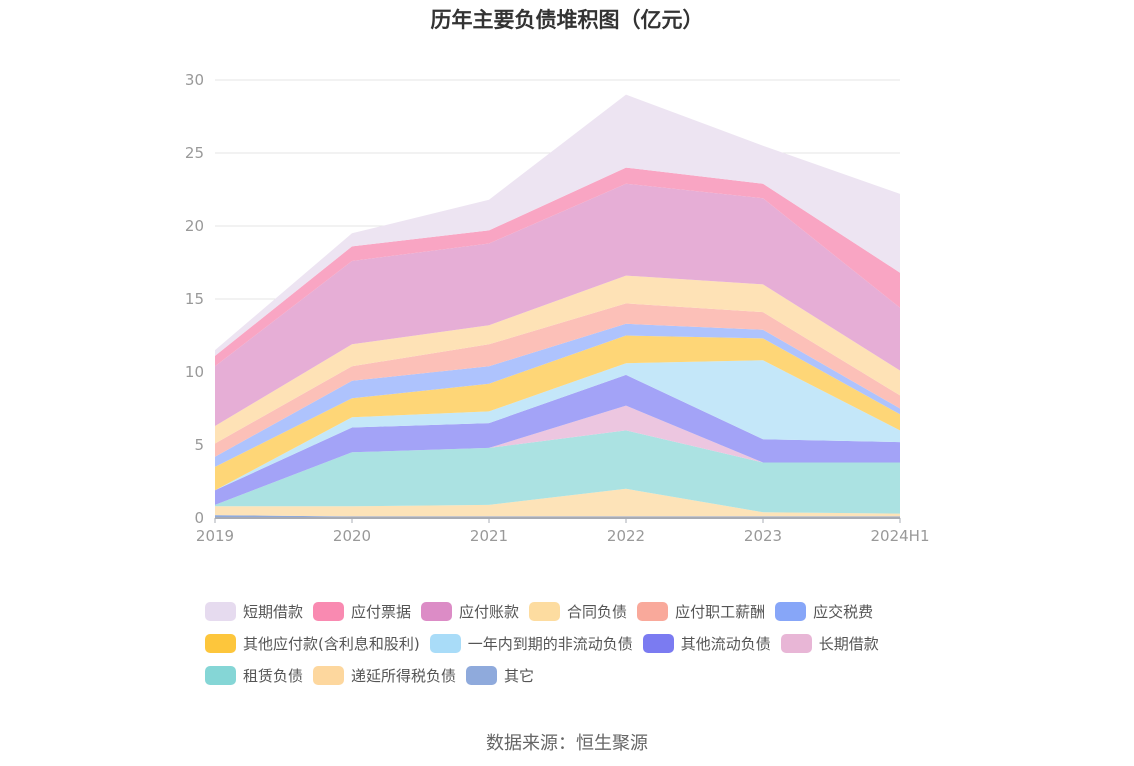 This screenshot has height=766, width=1134. I want to click on legend-label: 合同负债, so click(597, 611).